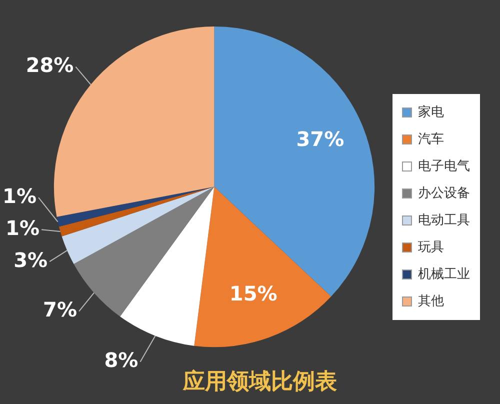 The height and width of the screenshot is (404, 500). Describe the element at coordinates (320, 139) in the screenshot. I see `data-label: 37%` at that location.